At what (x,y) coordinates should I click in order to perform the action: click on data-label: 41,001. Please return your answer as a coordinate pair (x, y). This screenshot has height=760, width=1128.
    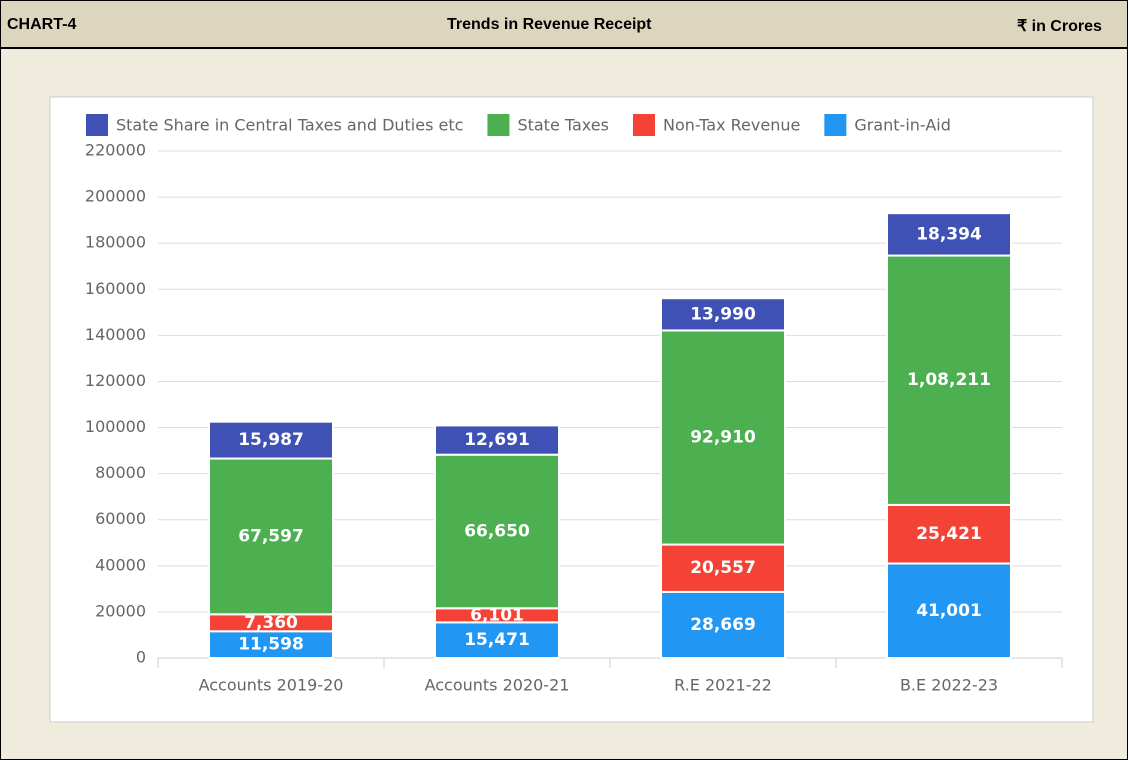
    Looking at the image, I should click on (949, 611).